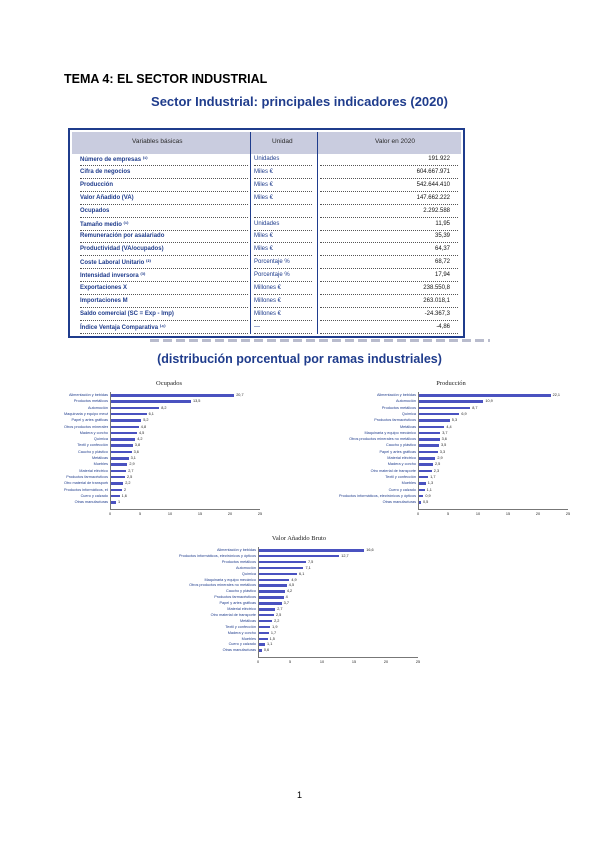 Image resolution: width=599 pixels, height=848 pixels. Describe the element at coordinates (311, 561) in the screenshot. I see `bar-value: 7,5` at that location.